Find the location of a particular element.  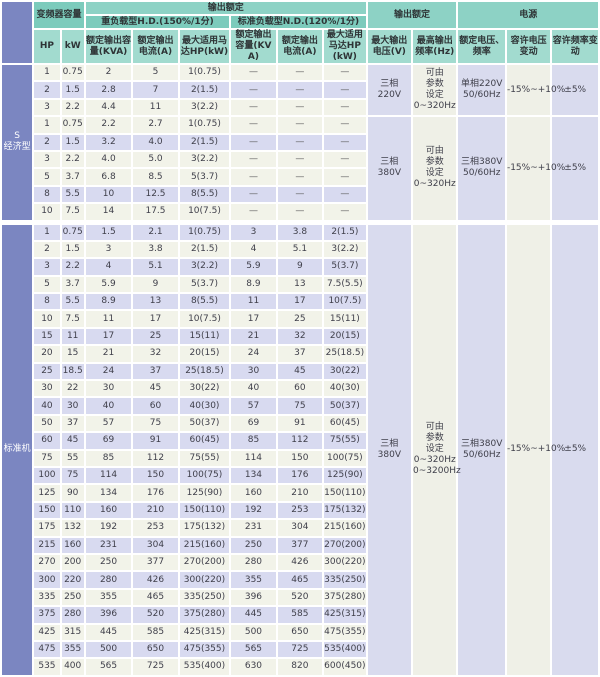

spec-cell: 3.8 is located at coordinates (300, 232).